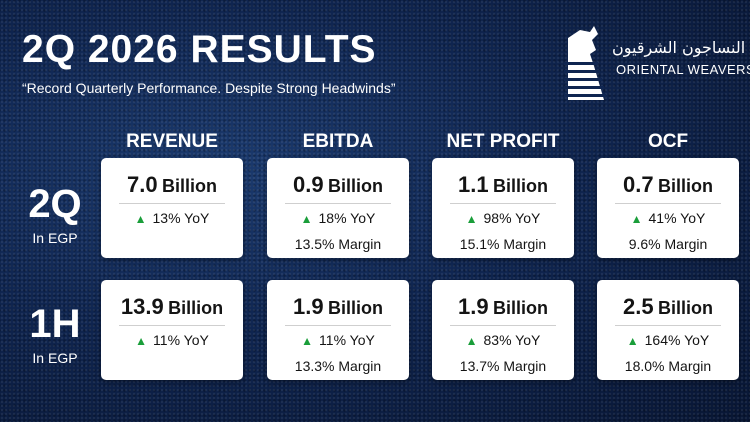 This screenshot has height=422, width=750. What do you see at coordinates (668, 330) in the screenshot?
I see `metric-card-1h-ocf: 2.5 Billion ▲ 164% YoY 18.0% Margin` at bounding box center [668, 330].